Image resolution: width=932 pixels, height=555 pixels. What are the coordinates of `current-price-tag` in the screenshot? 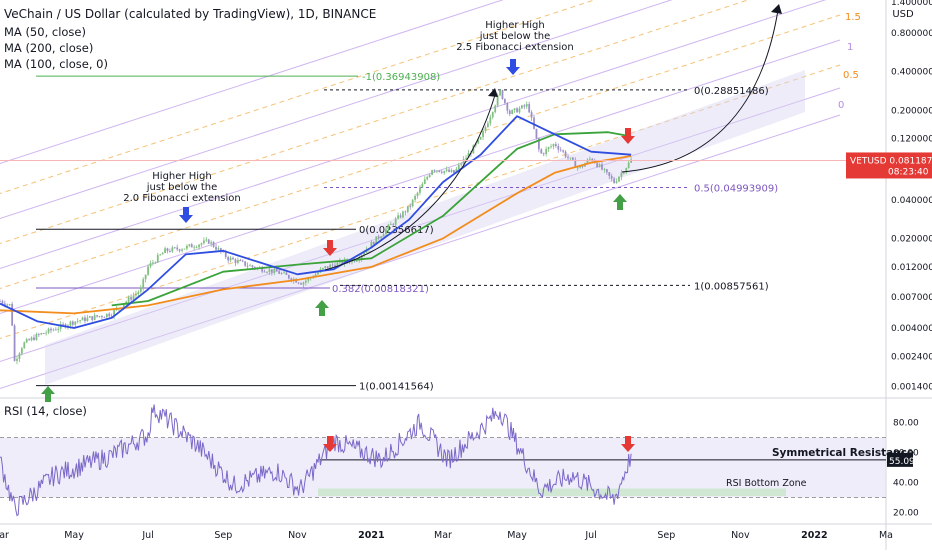 It's located at (889, 165).